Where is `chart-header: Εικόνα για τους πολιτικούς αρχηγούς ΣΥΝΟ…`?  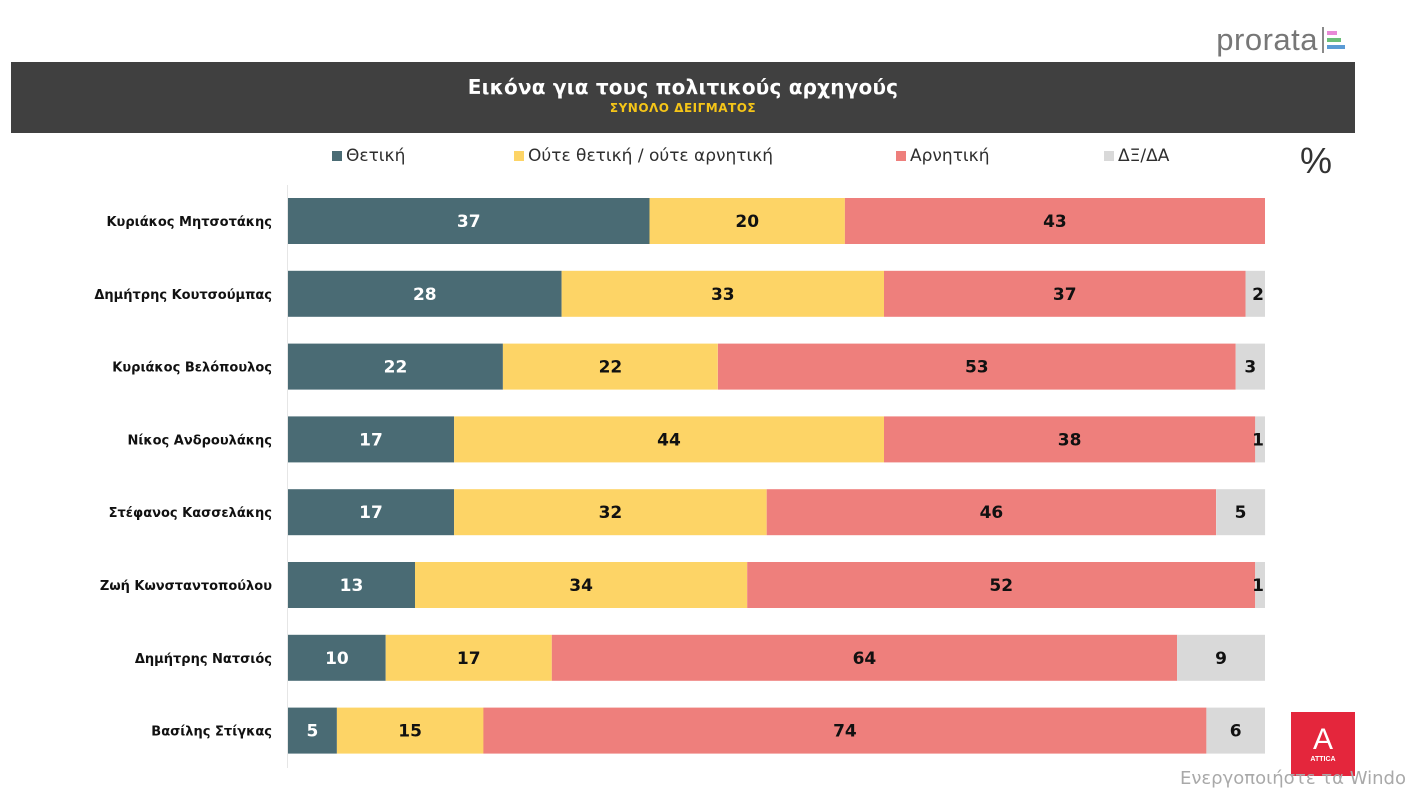
chart-header: Εικόνα για τους πολιτικούς αρχηγούς ΣΥΝΟ… is located at coordinates (683, 97).